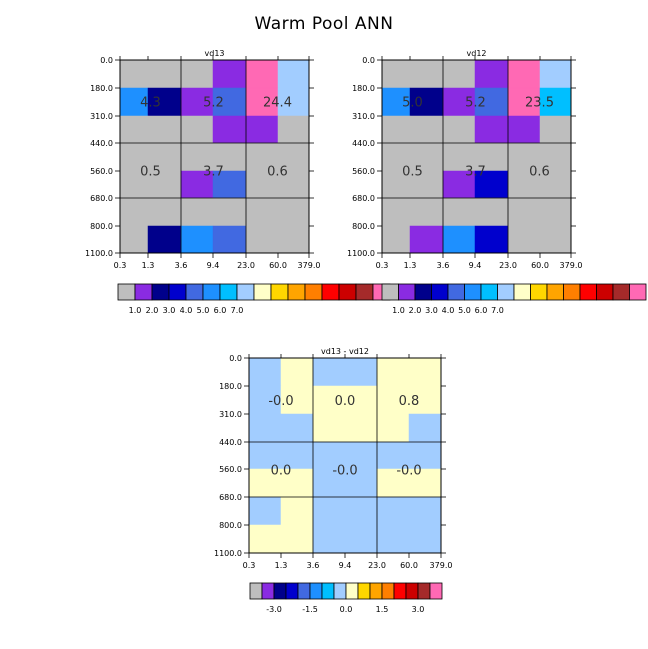  What do you see at coordinates (345, 2) in the screenshot?
I see `box-value-label: 0.2` at bounding box center [345, 2].